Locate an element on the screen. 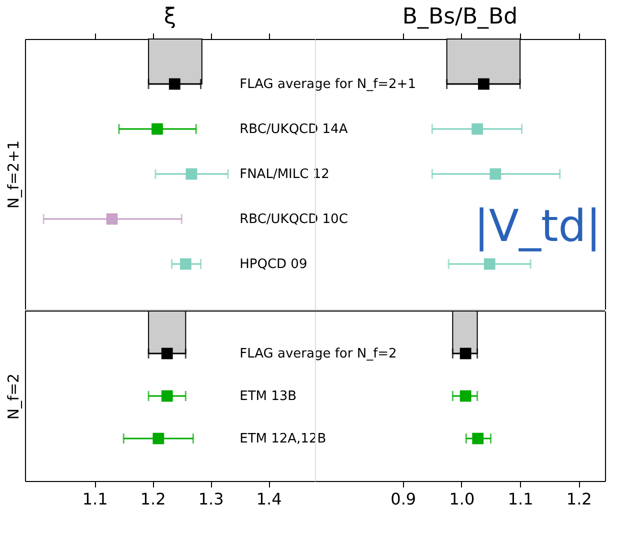 The width and height of the screenshot is (643, 543). x-tick-label: 1.0 is located at coordinates (462, 499).